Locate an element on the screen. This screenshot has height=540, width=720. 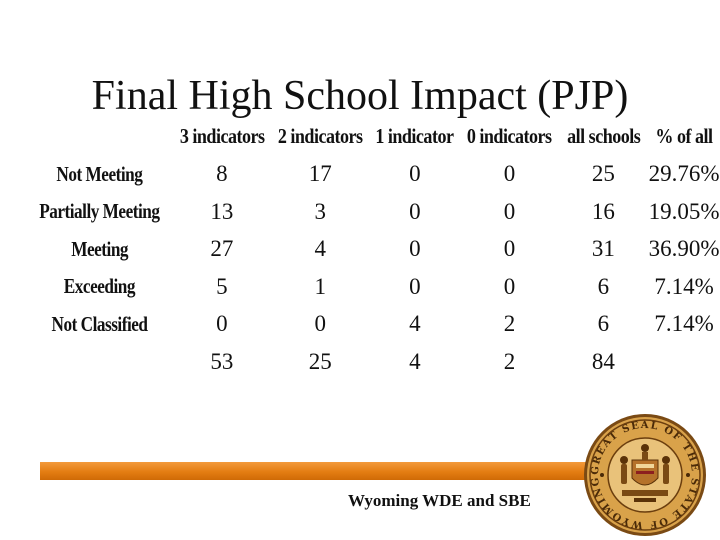
table-cell: 8 is located at coordinates (222, 174).